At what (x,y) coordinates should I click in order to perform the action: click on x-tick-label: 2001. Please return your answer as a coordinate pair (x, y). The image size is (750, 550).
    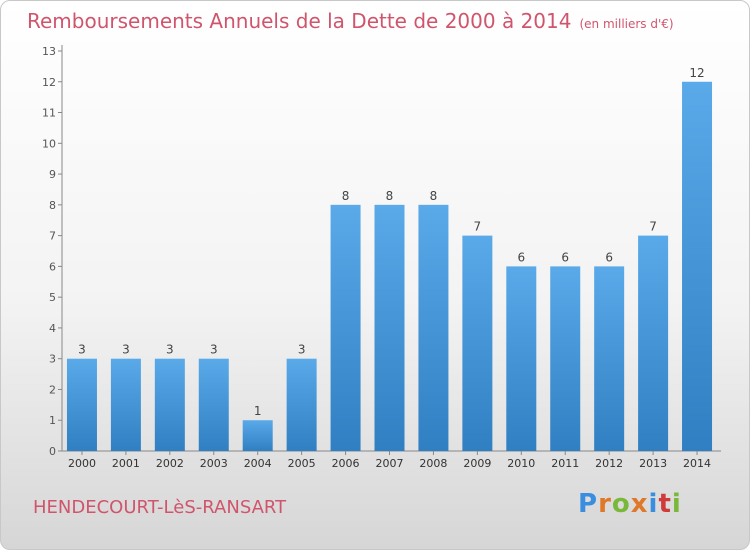
    Looking at the image, I should click on (126, 463).